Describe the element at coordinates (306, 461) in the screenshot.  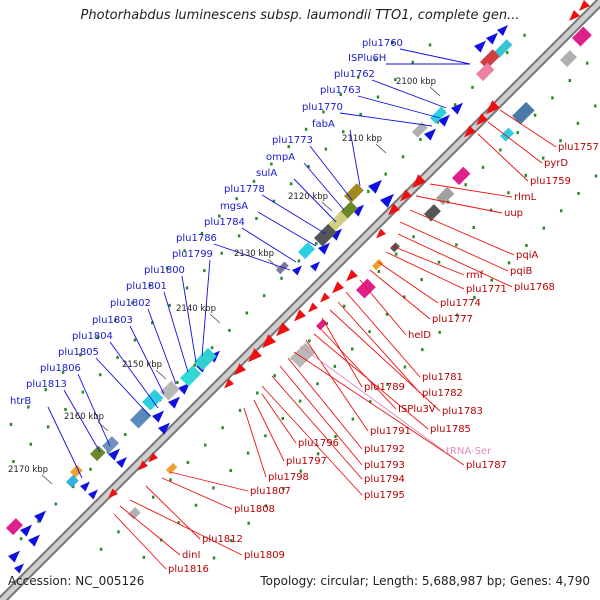
I see `reverse-gene-label: plu1797` at that location.